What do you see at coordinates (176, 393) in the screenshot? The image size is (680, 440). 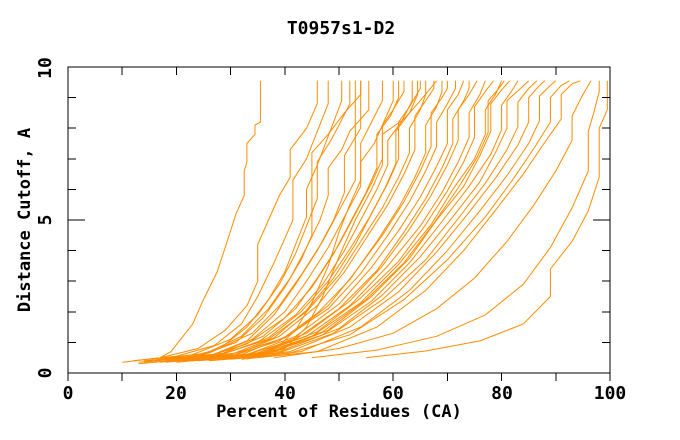 I see `x-tick-label-20: 20` at bounding box center [176, 393].